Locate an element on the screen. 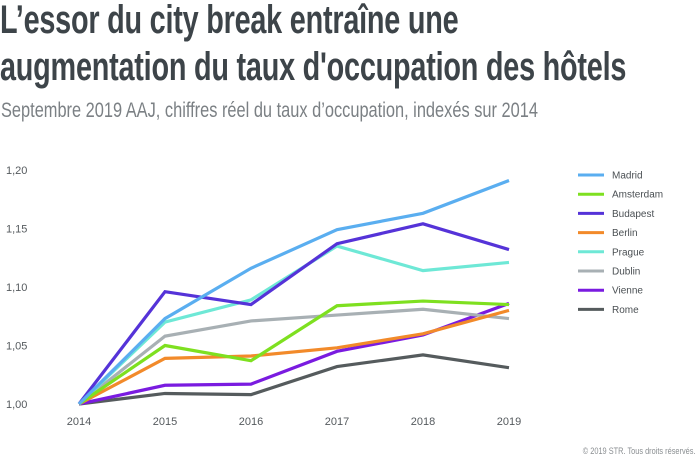 The width and height of the screenshot is (700, 461). y-tick-label: 1,05 is located at coordinates (16, 347).